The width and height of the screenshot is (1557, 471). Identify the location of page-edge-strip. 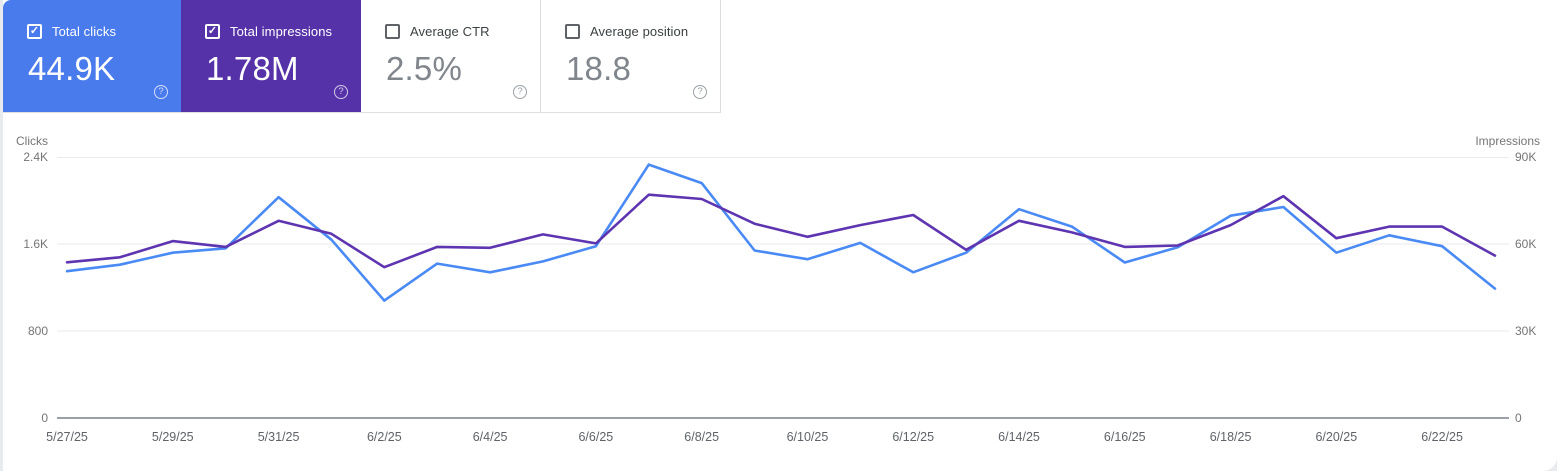
(1, 235).